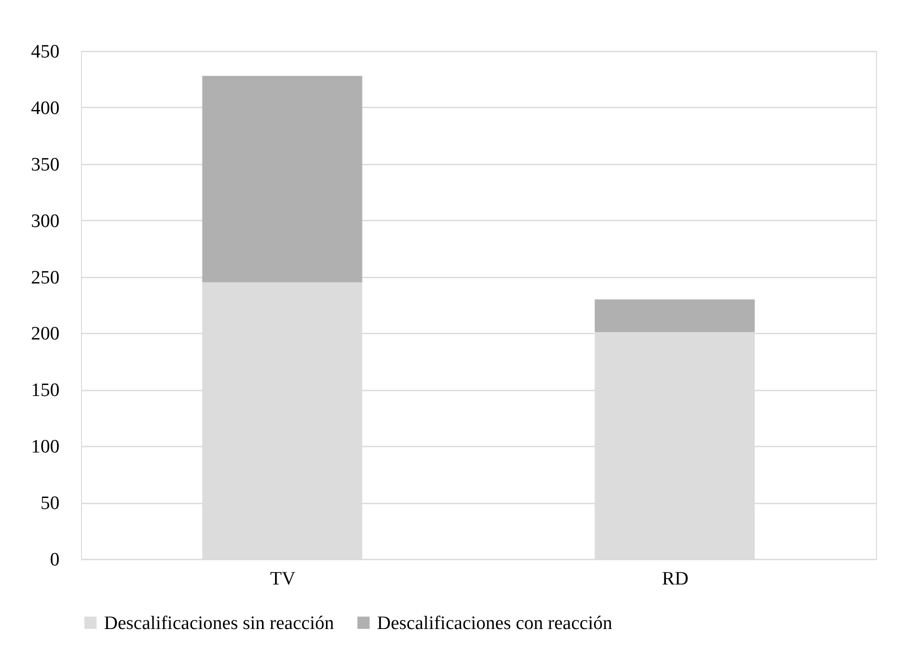 This screenshot has width=907, height=669. What do you see at coordinates (45, 165) in the screenshot?
I see `y-tick-label: 350` at bounding box center [45, 165].